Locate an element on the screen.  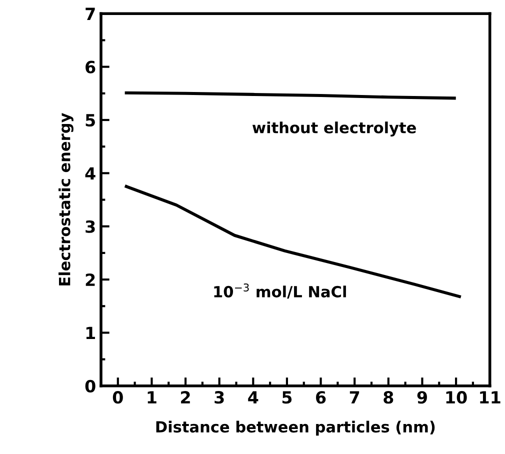
x-tick-label: 1 is located at coordinates (152, 397).